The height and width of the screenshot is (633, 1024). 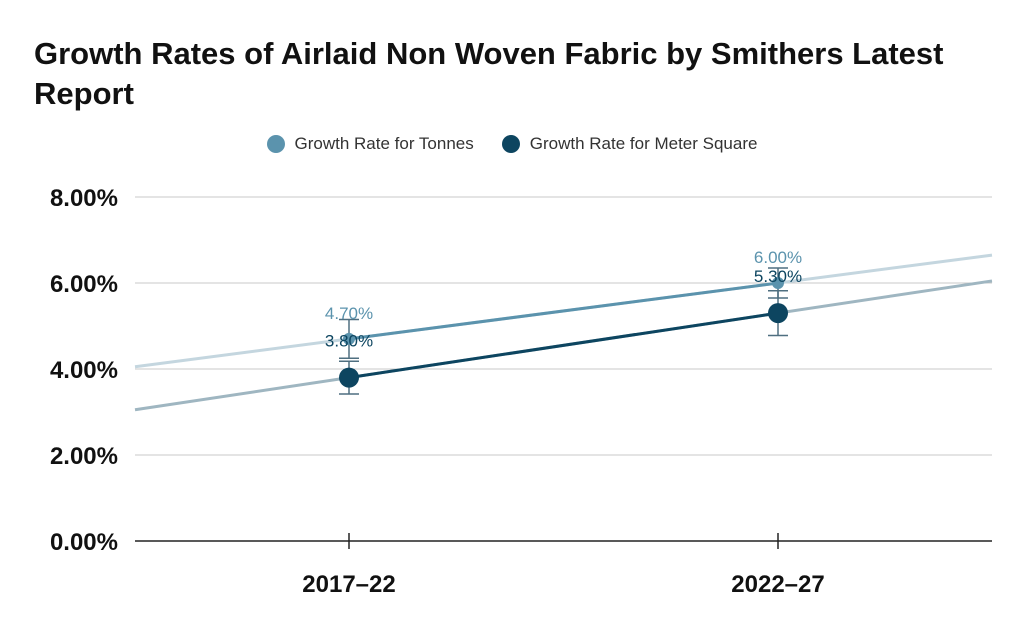 What do you see at coordinates (84, 370) in the screenshot?
I see `y-tick-label: 4.00%` at bounding box center [84, 370].